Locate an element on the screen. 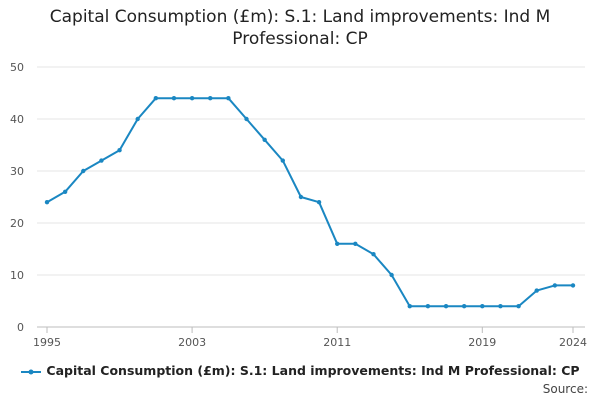  y-tick-label: 0 is located at coordinates (20, 327).